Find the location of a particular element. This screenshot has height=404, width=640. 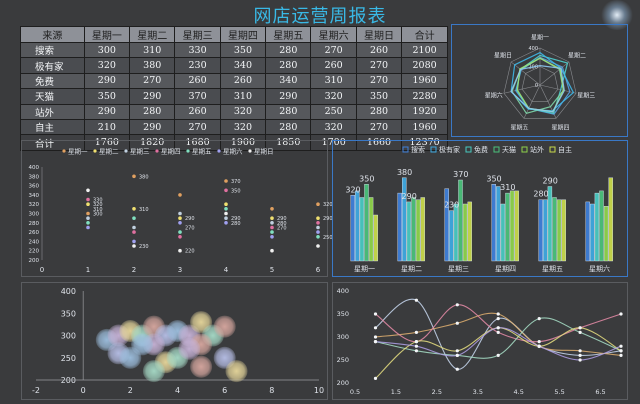

y-tick-label: 350 is located at coordinates (343, 314).